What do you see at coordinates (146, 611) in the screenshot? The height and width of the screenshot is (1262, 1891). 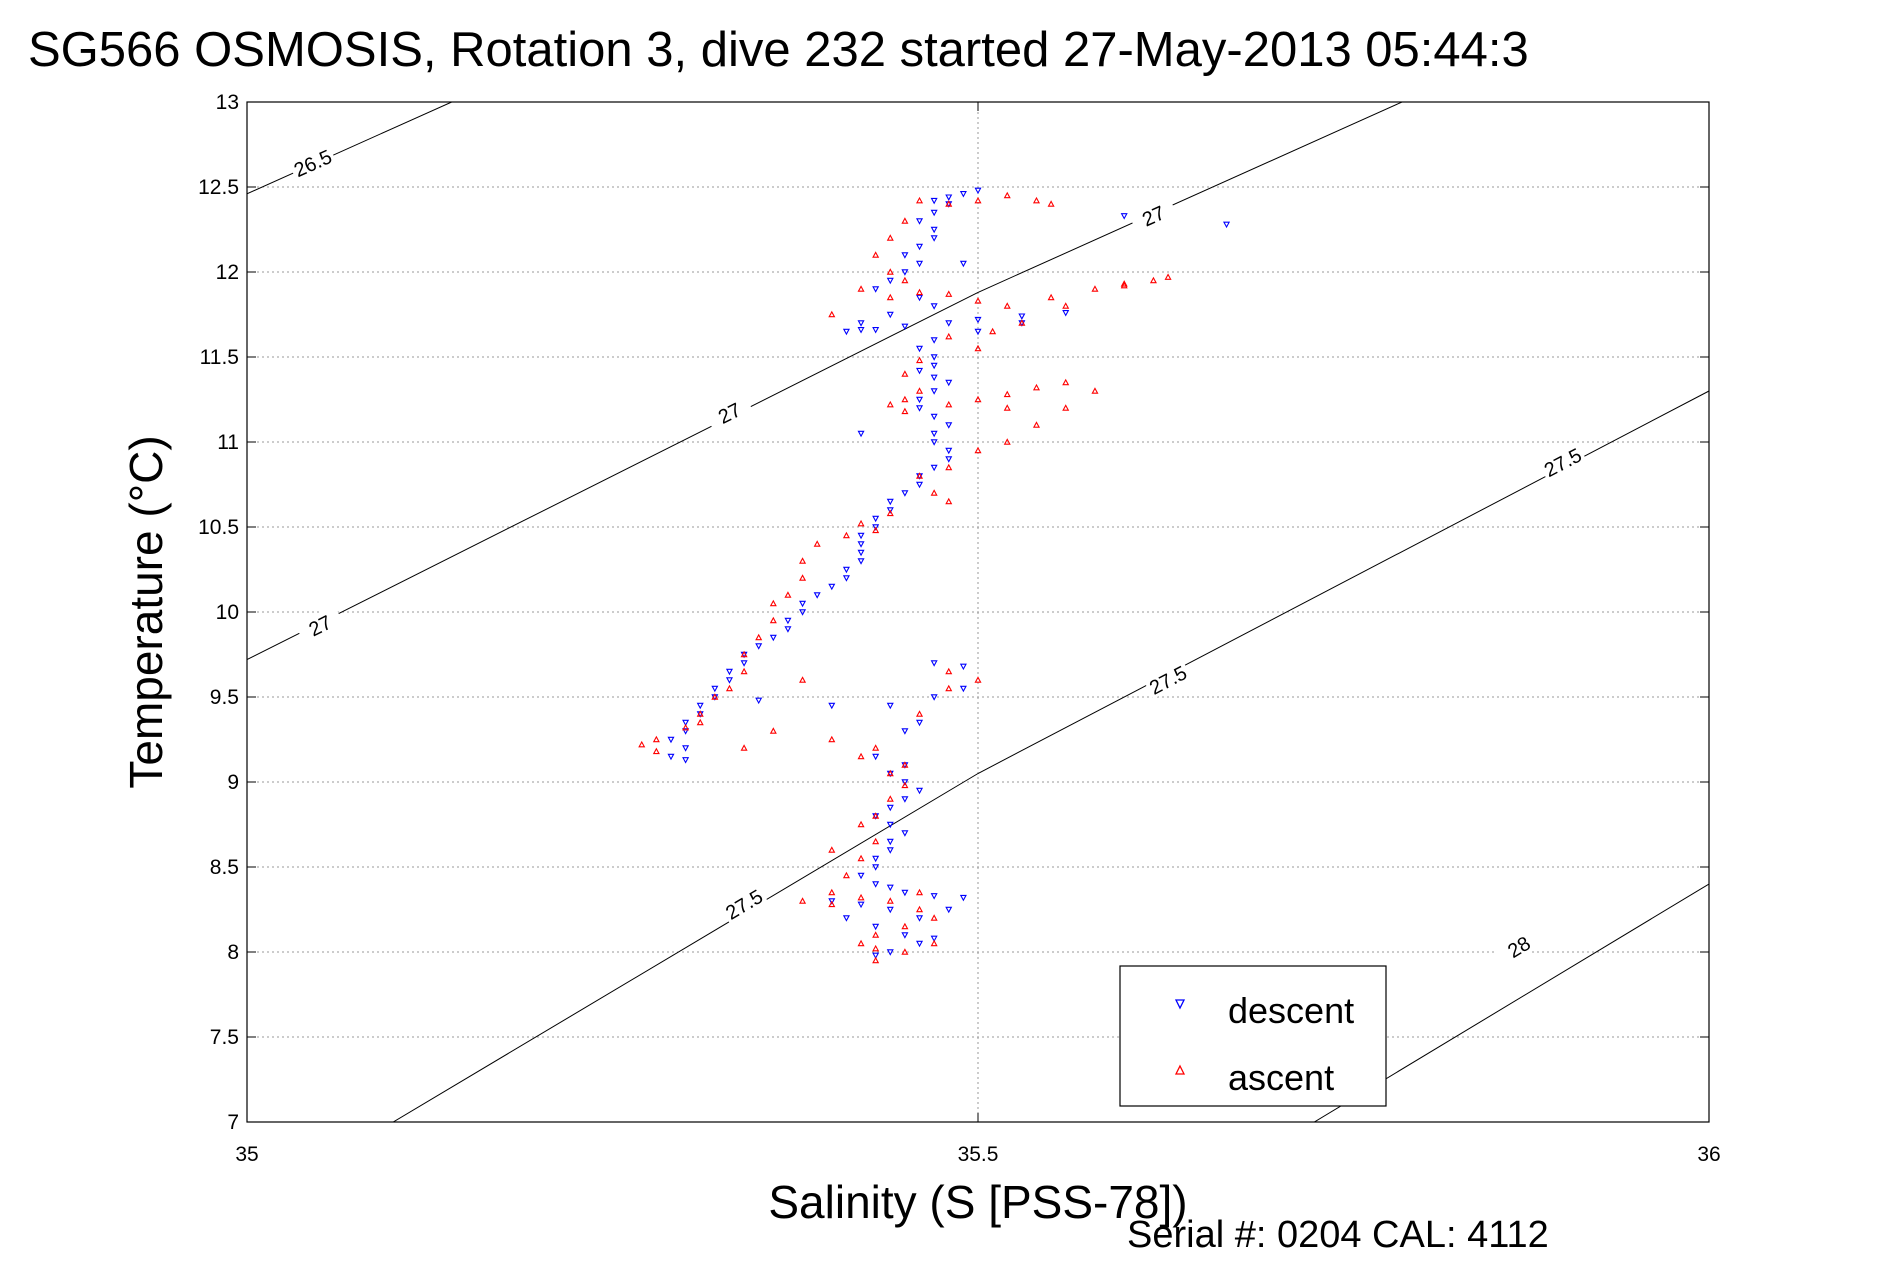 I see `y-axis-label: Temperature (°C)` at bounding box center [146, 611].